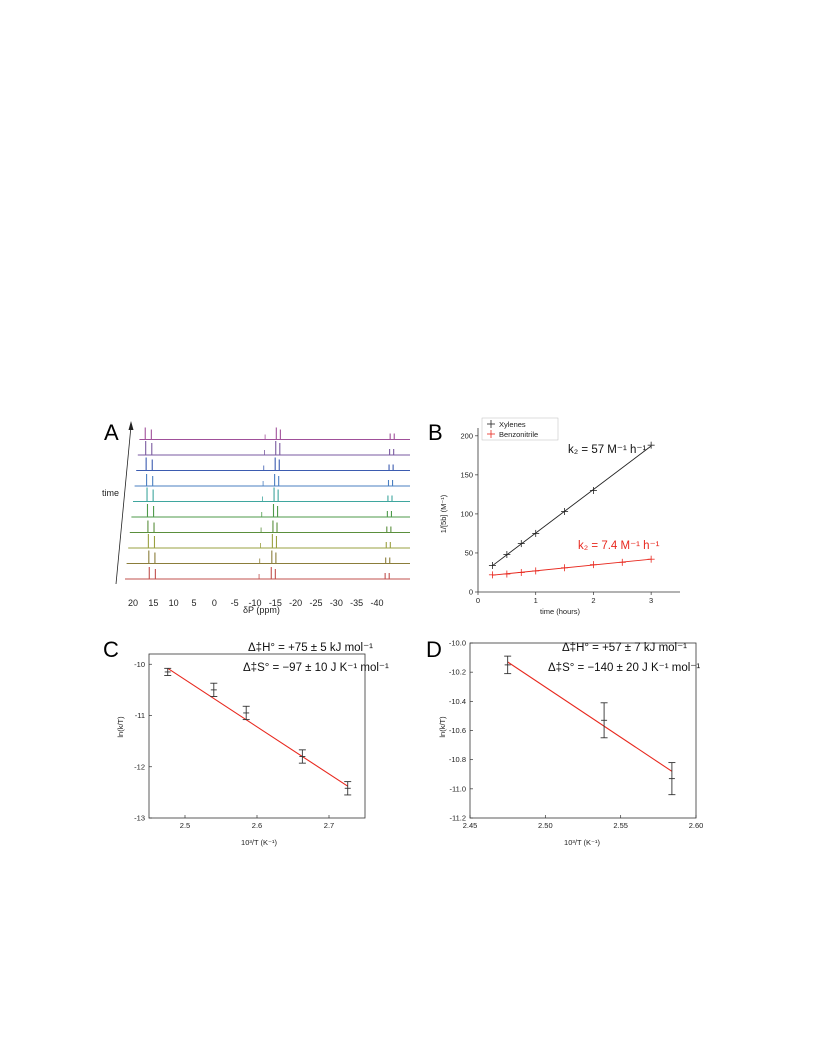 Image resolution: width=816 pixels, height=1056 pixels. What do you see at coordinates (457, 730) in the screenshot?
I see `y-tick-label: -10.6` at bounding box center [457, 730].